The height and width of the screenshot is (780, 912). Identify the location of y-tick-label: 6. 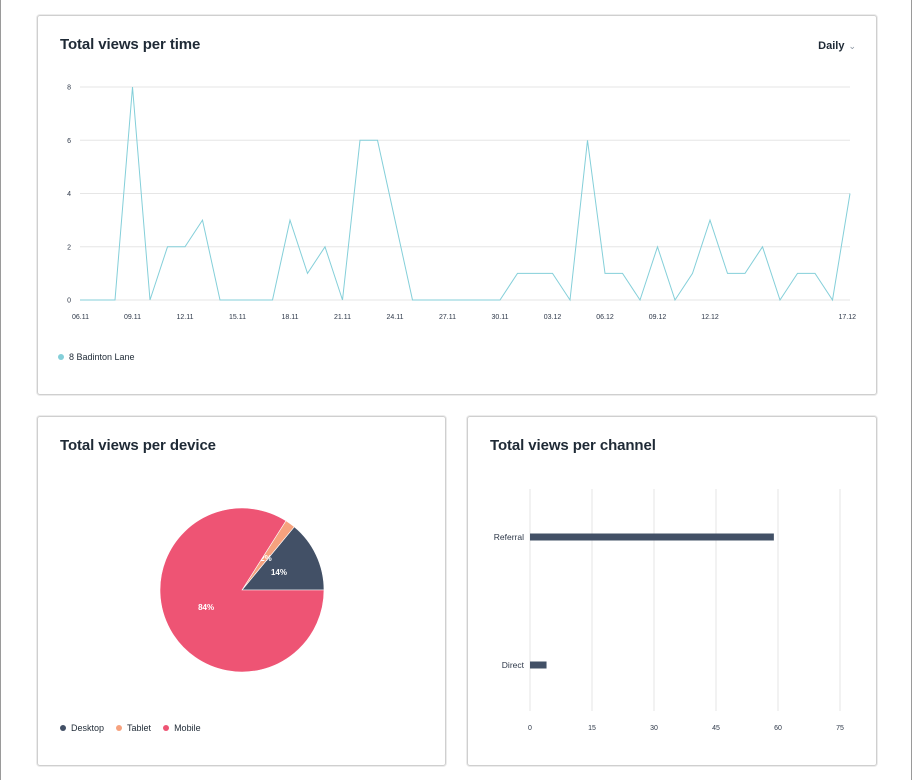
(69, 141).